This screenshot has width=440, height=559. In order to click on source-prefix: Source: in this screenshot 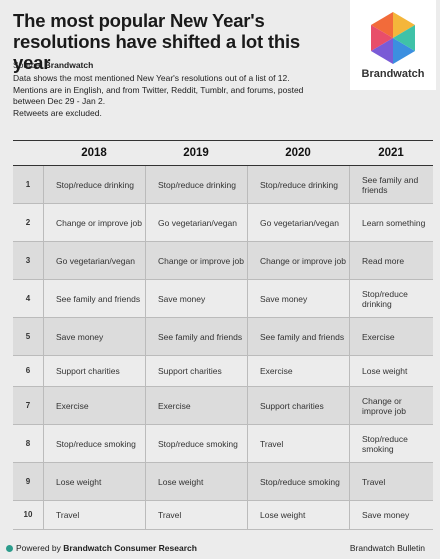, I will do `click(29, 65)`.